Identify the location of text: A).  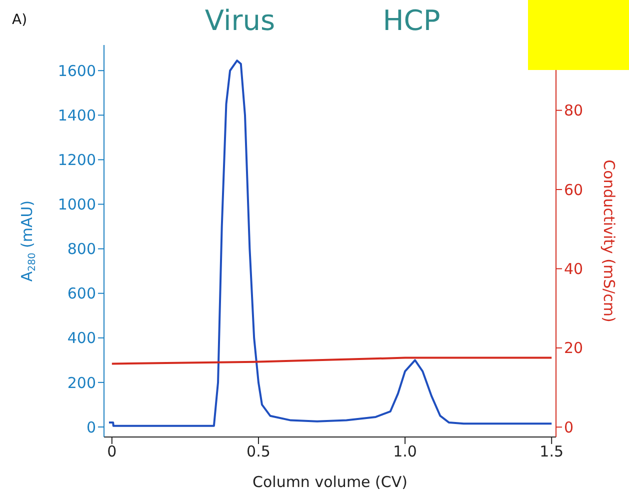
(20, 20).